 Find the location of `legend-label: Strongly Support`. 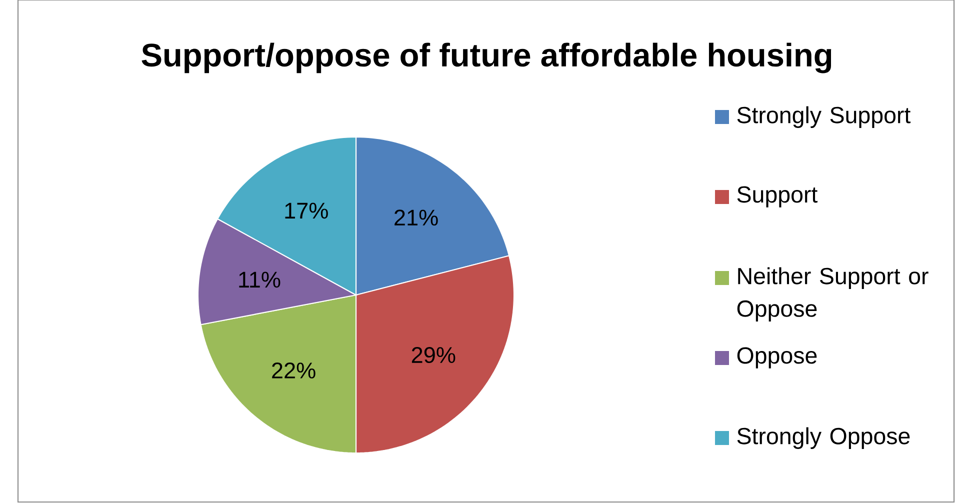

legend-label: Strongly Support is located at coordinates (824, 117).